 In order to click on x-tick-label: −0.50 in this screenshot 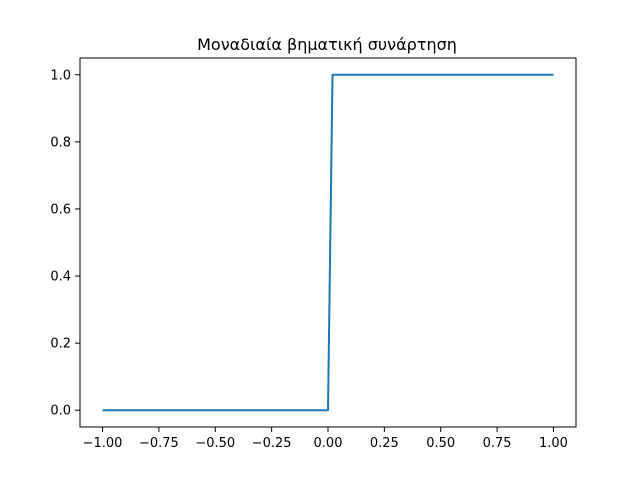, I will do `click(215, 443)`.